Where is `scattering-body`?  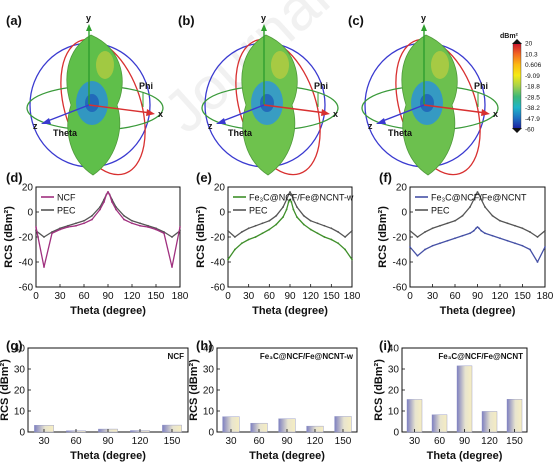
scattering-body is located at coordinates (429, 105).